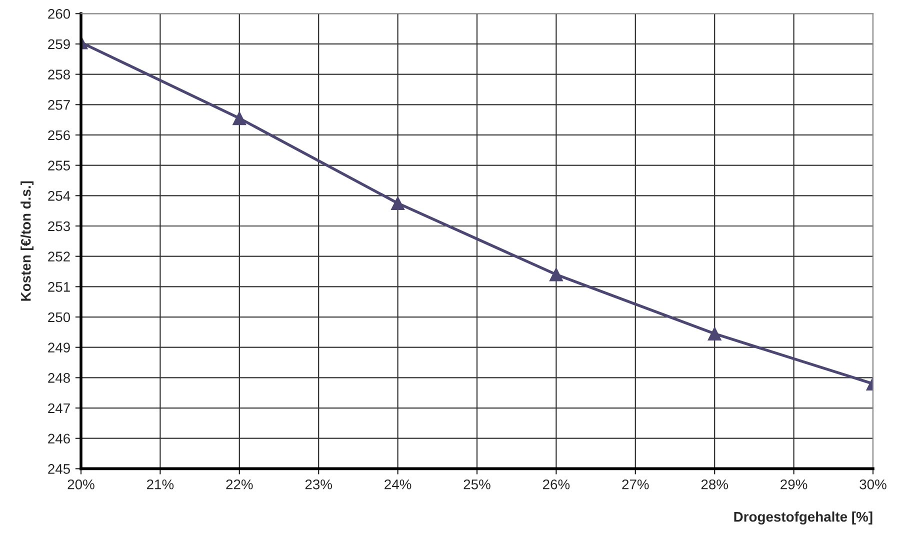 The height and width of the screenshot is (545, 900). What do you see at coordinates (59, 347) in the screenshot?
I see `y-tick-label: 249` at bounding box center [59, 347].